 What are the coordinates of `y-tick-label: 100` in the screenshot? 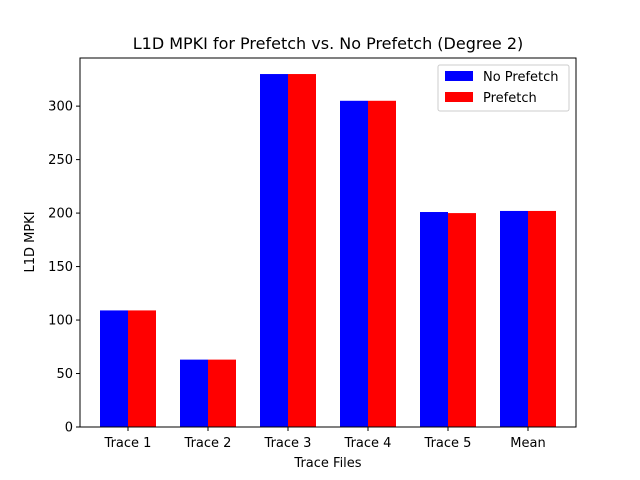 It's located at (60, 321).